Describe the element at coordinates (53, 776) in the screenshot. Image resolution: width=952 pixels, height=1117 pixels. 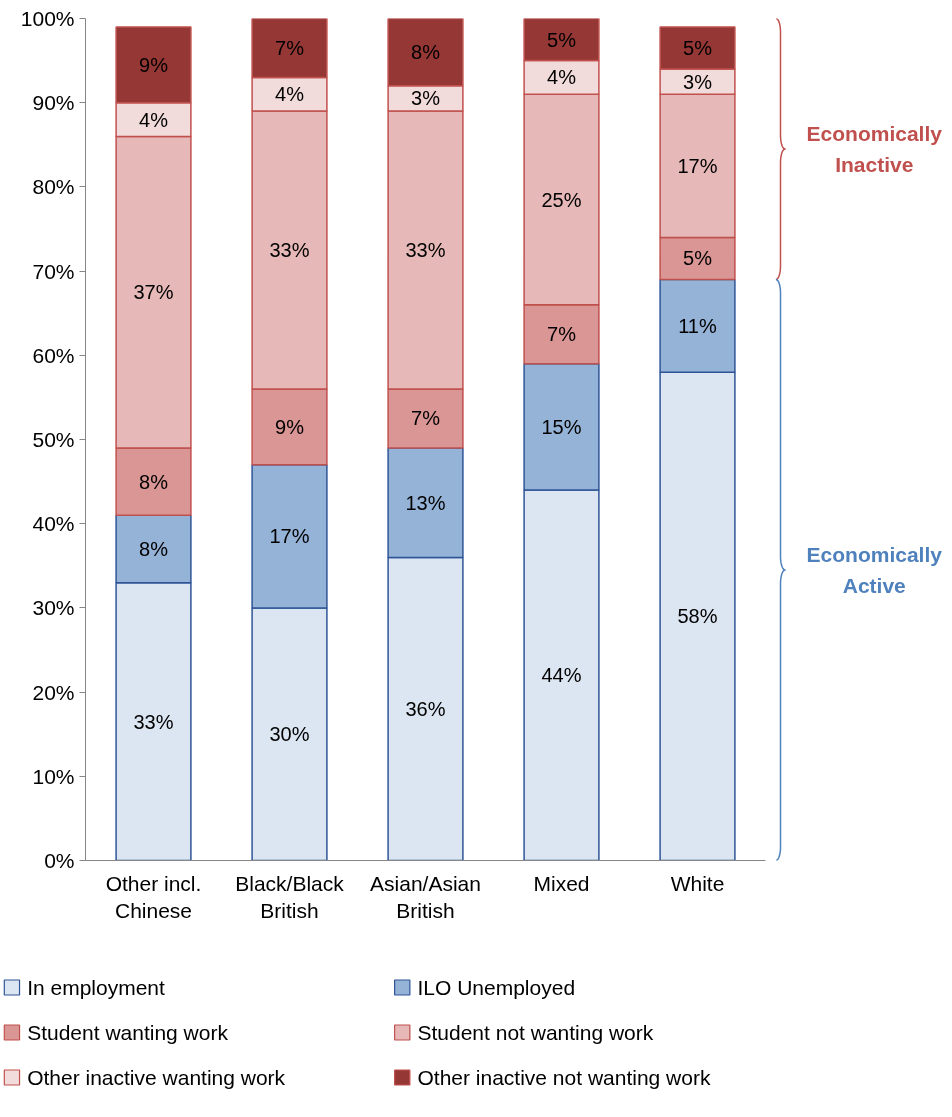
I see `y-tick-label: 10%` at that location.